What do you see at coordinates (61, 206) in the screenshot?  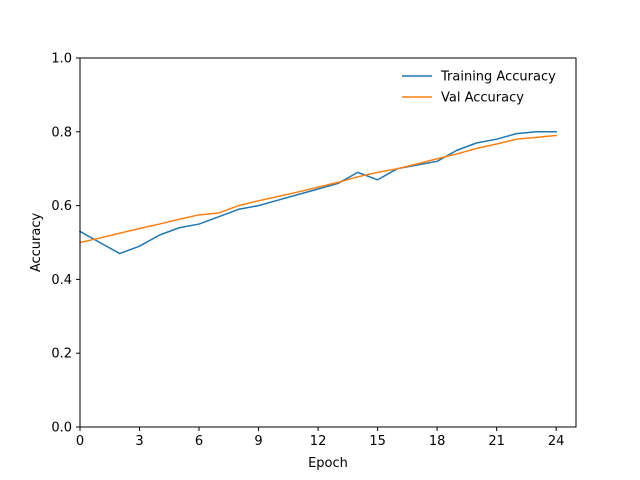 I see `y-tick-label: 0.6` at bounding box center [61, 206].